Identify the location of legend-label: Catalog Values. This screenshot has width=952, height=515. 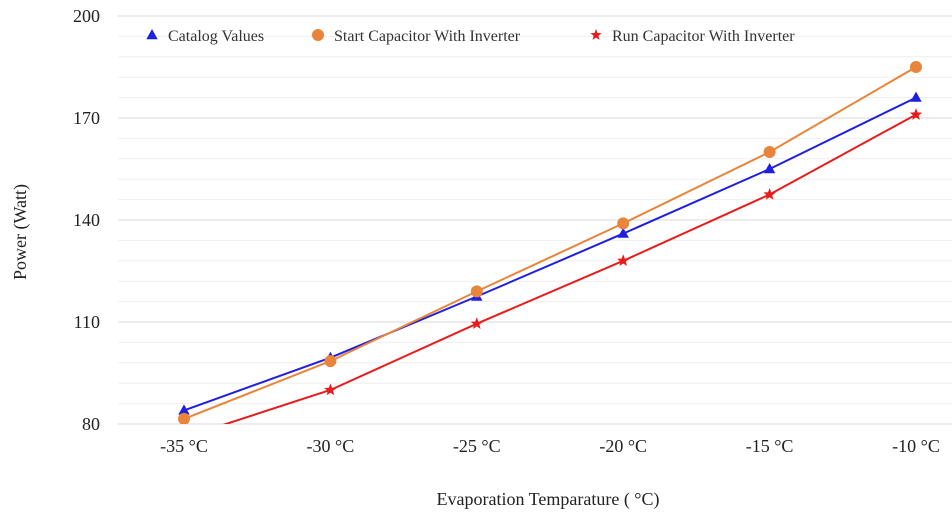
(216, 36).